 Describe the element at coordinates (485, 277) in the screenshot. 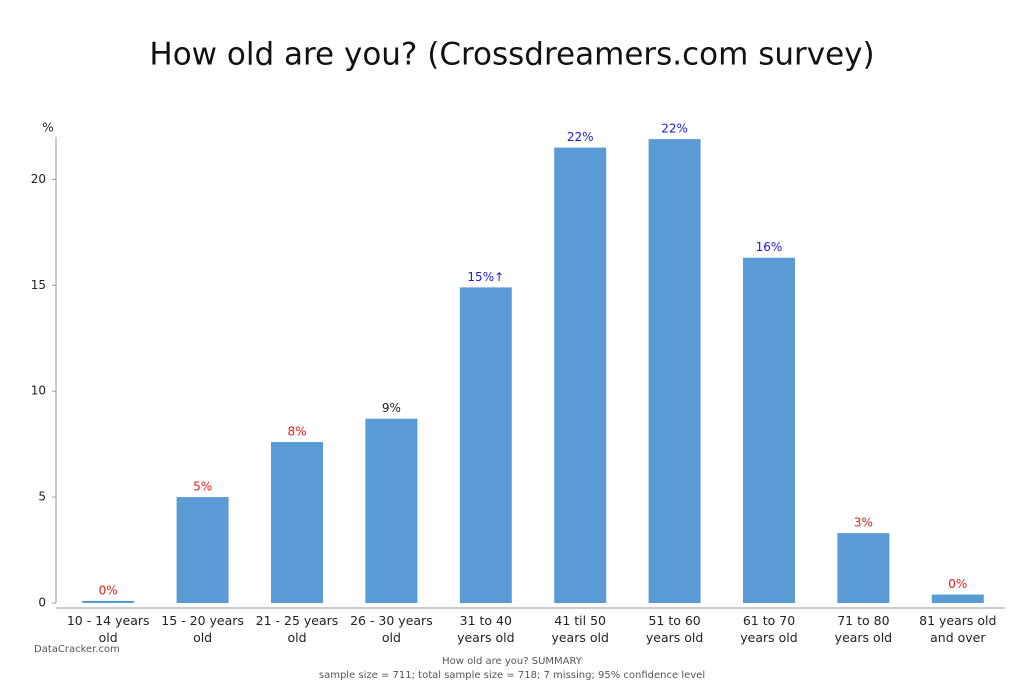

I see `value-label: 15%↑` at that location.